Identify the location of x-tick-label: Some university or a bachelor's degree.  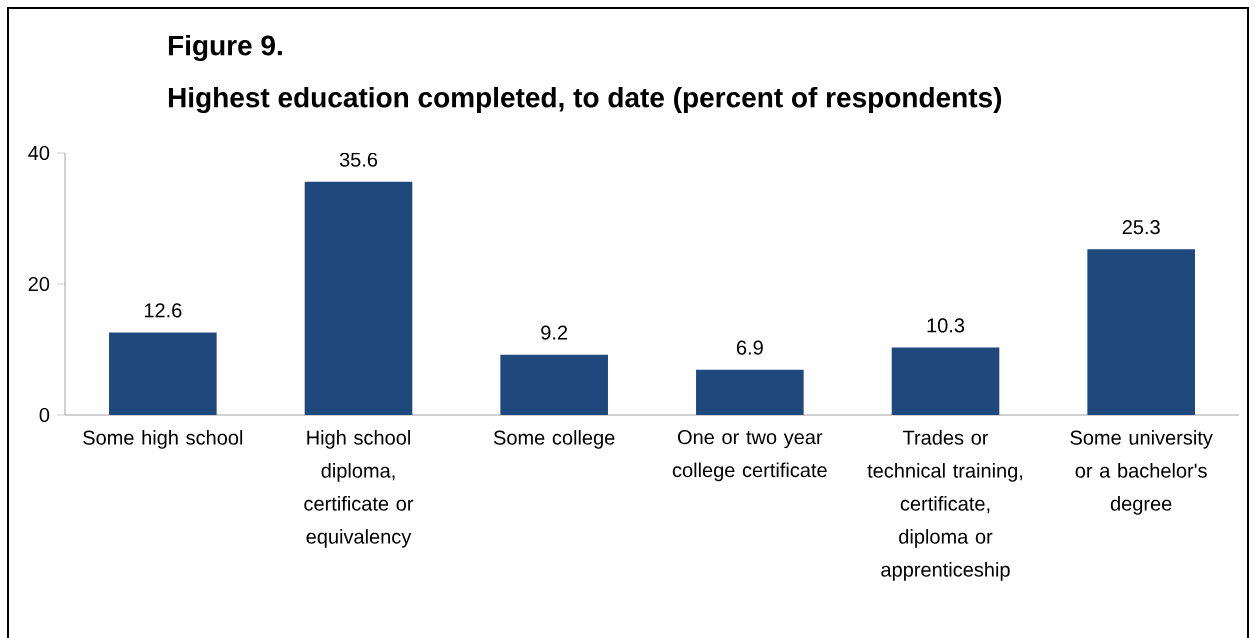
(1141, 472).